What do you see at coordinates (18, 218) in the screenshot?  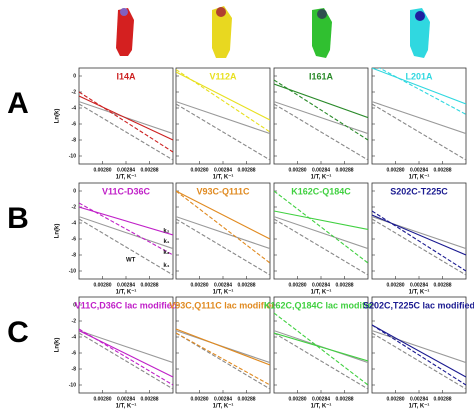 I see `row-label: B` at bounding box center [18, 218].